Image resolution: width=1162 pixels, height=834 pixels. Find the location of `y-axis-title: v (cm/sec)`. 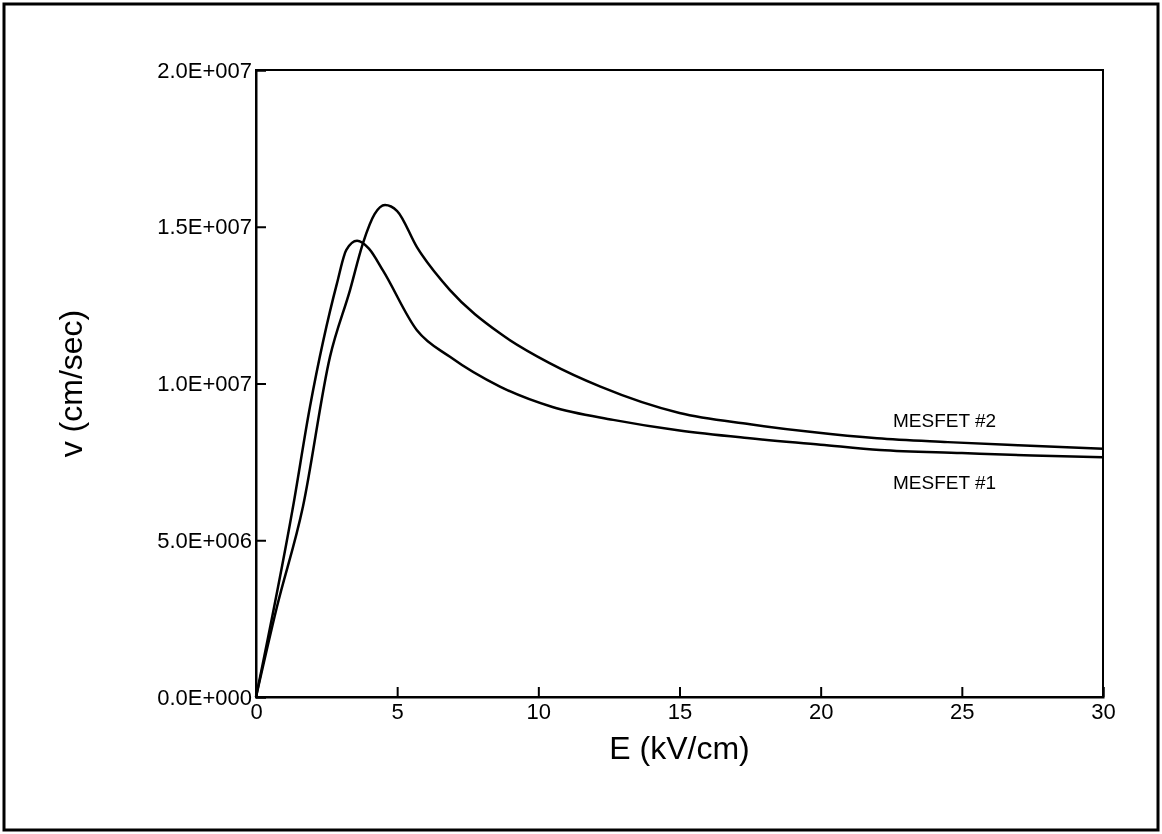

y-axis-title: v (cm/sec) is located at coordinates (71, 383).